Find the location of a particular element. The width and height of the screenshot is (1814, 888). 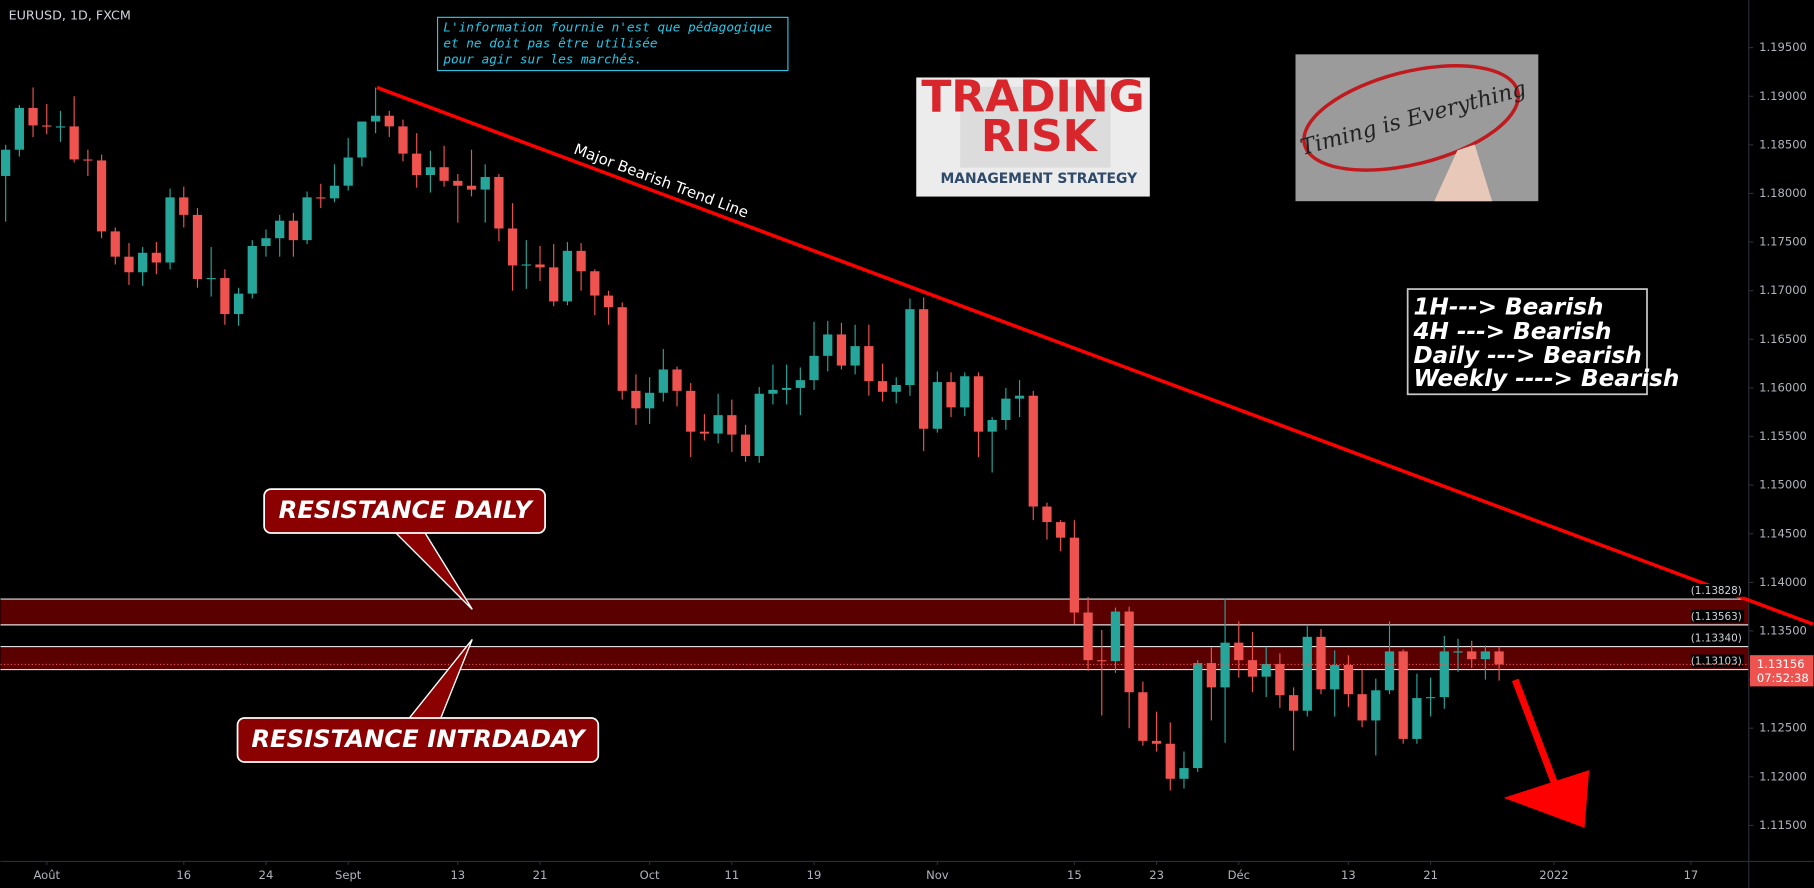

last-price-label: 1.13156 is located at coordinates (1781, 664).